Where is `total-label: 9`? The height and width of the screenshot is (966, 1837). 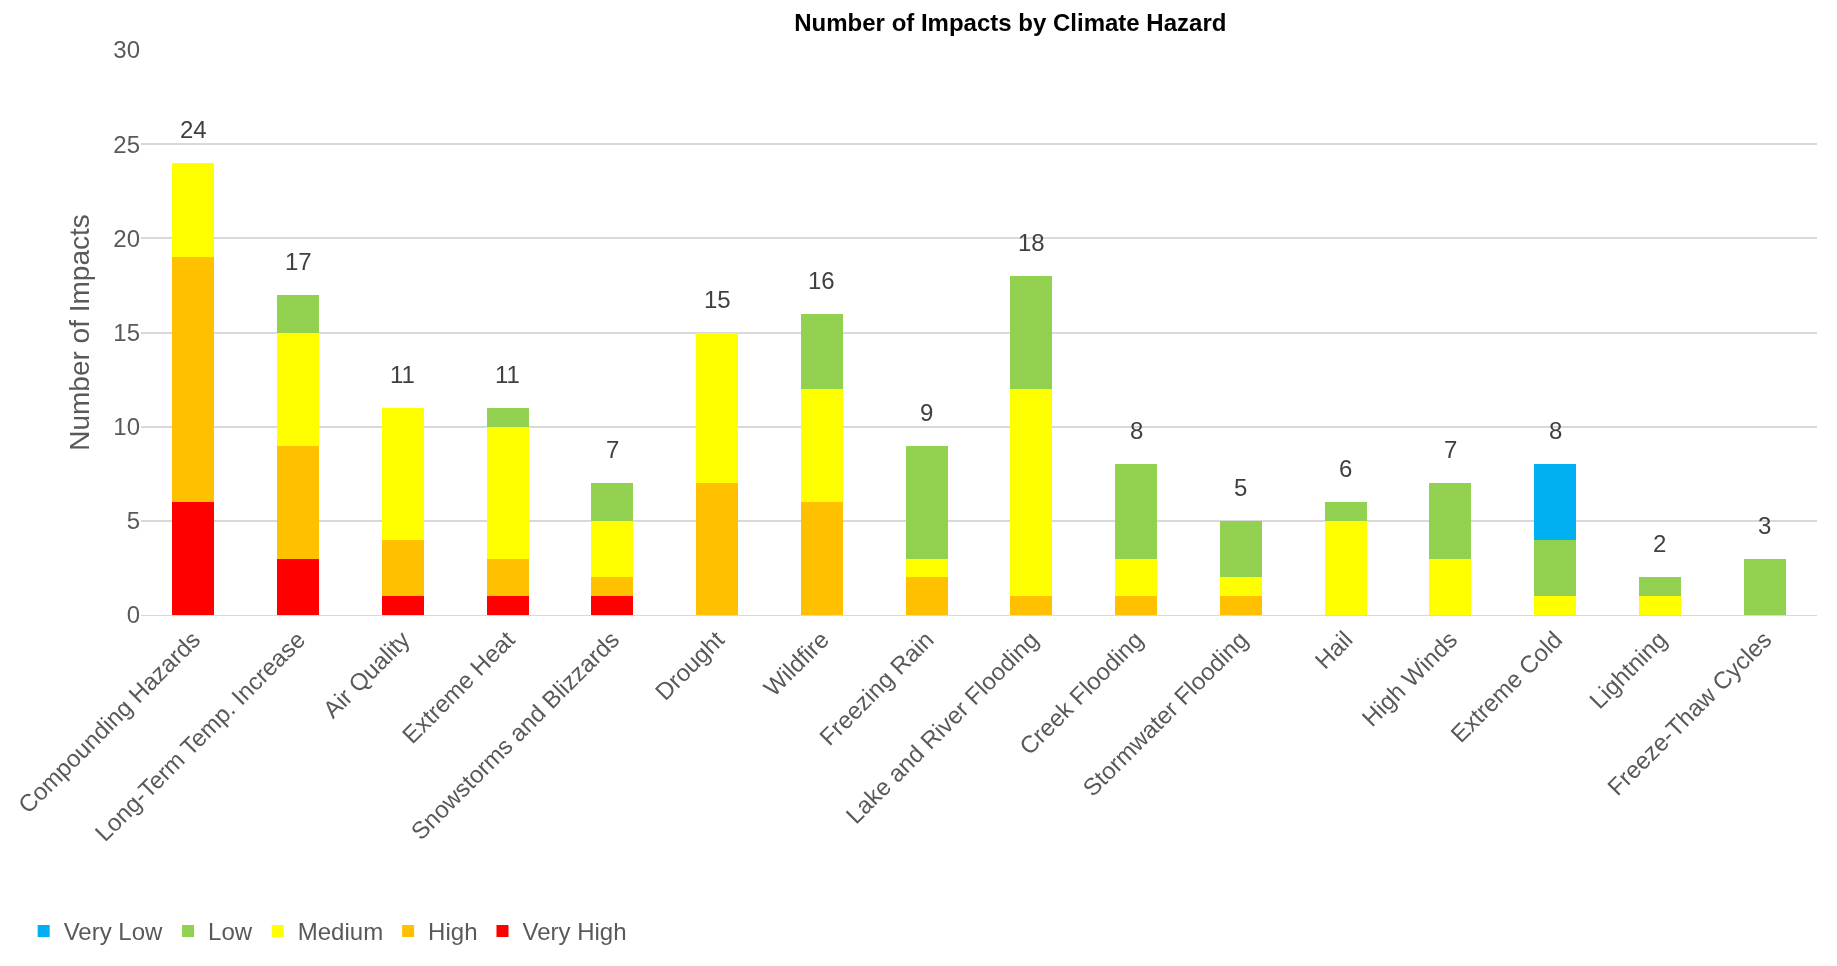 total-label: 9 is located at coordinates (927, 412).